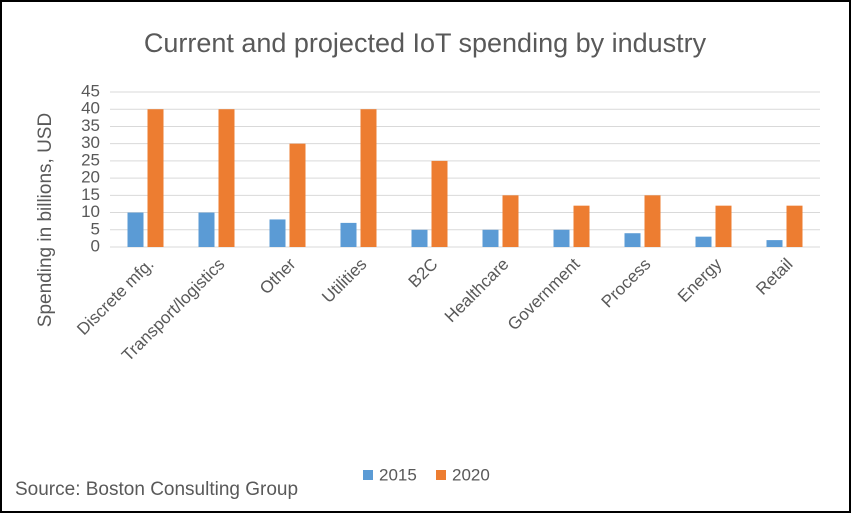 The height and width of the screenshot is (513, 851). What do you see at coordinates (90, 194) in the screenshot?
I see `y-tick-label: 15` at bounding box center [90, 194].